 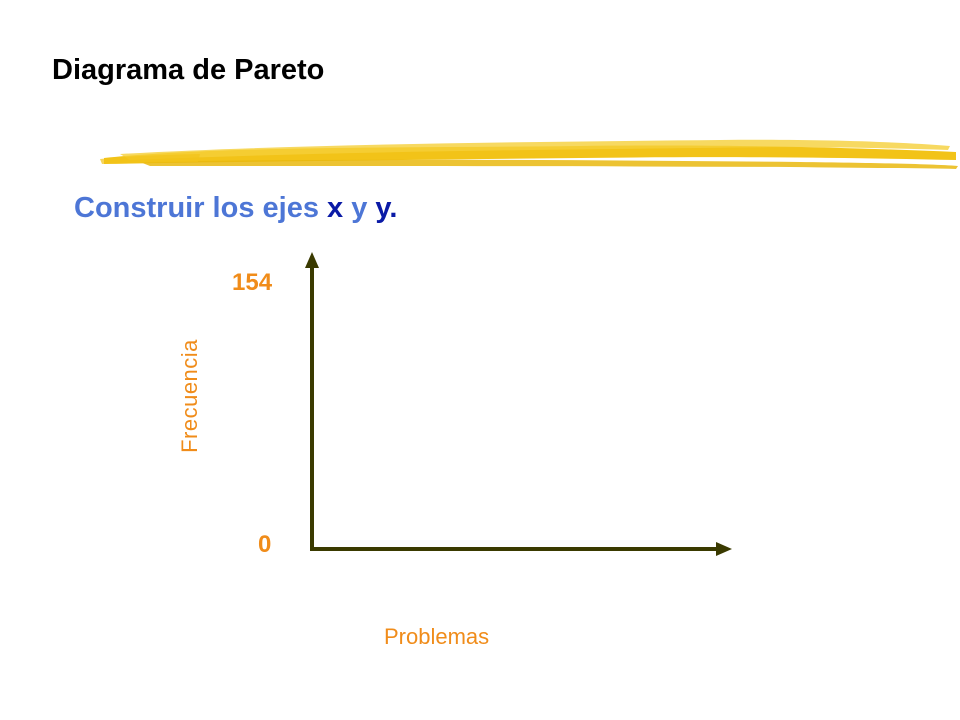 What do you see at coordinates (382, 208) in the screenshot?
I see `subtitle-y: y` at bounding box center [382, 208].